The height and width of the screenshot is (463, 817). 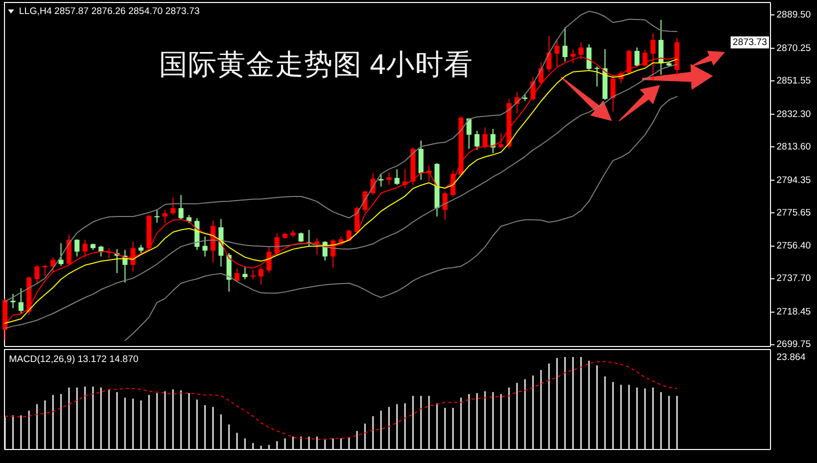 What do you see at coordinates (793, 48) in the screenshot?
I see `y-tick-label: 2870.25` at bounding box center [793, 48].